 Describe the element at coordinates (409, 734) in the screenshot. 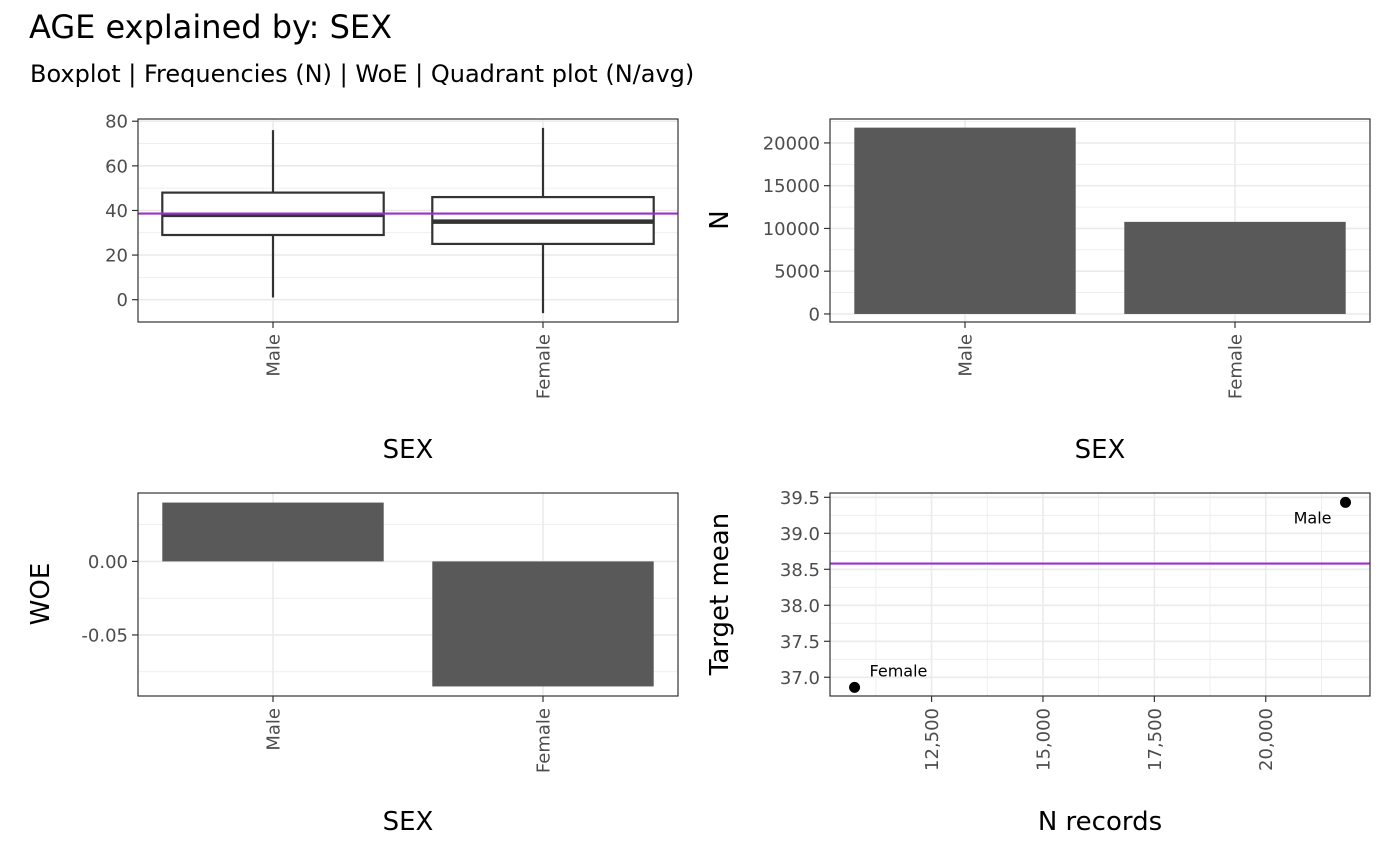

I see `woe-x-axis: Male Female` at that location.